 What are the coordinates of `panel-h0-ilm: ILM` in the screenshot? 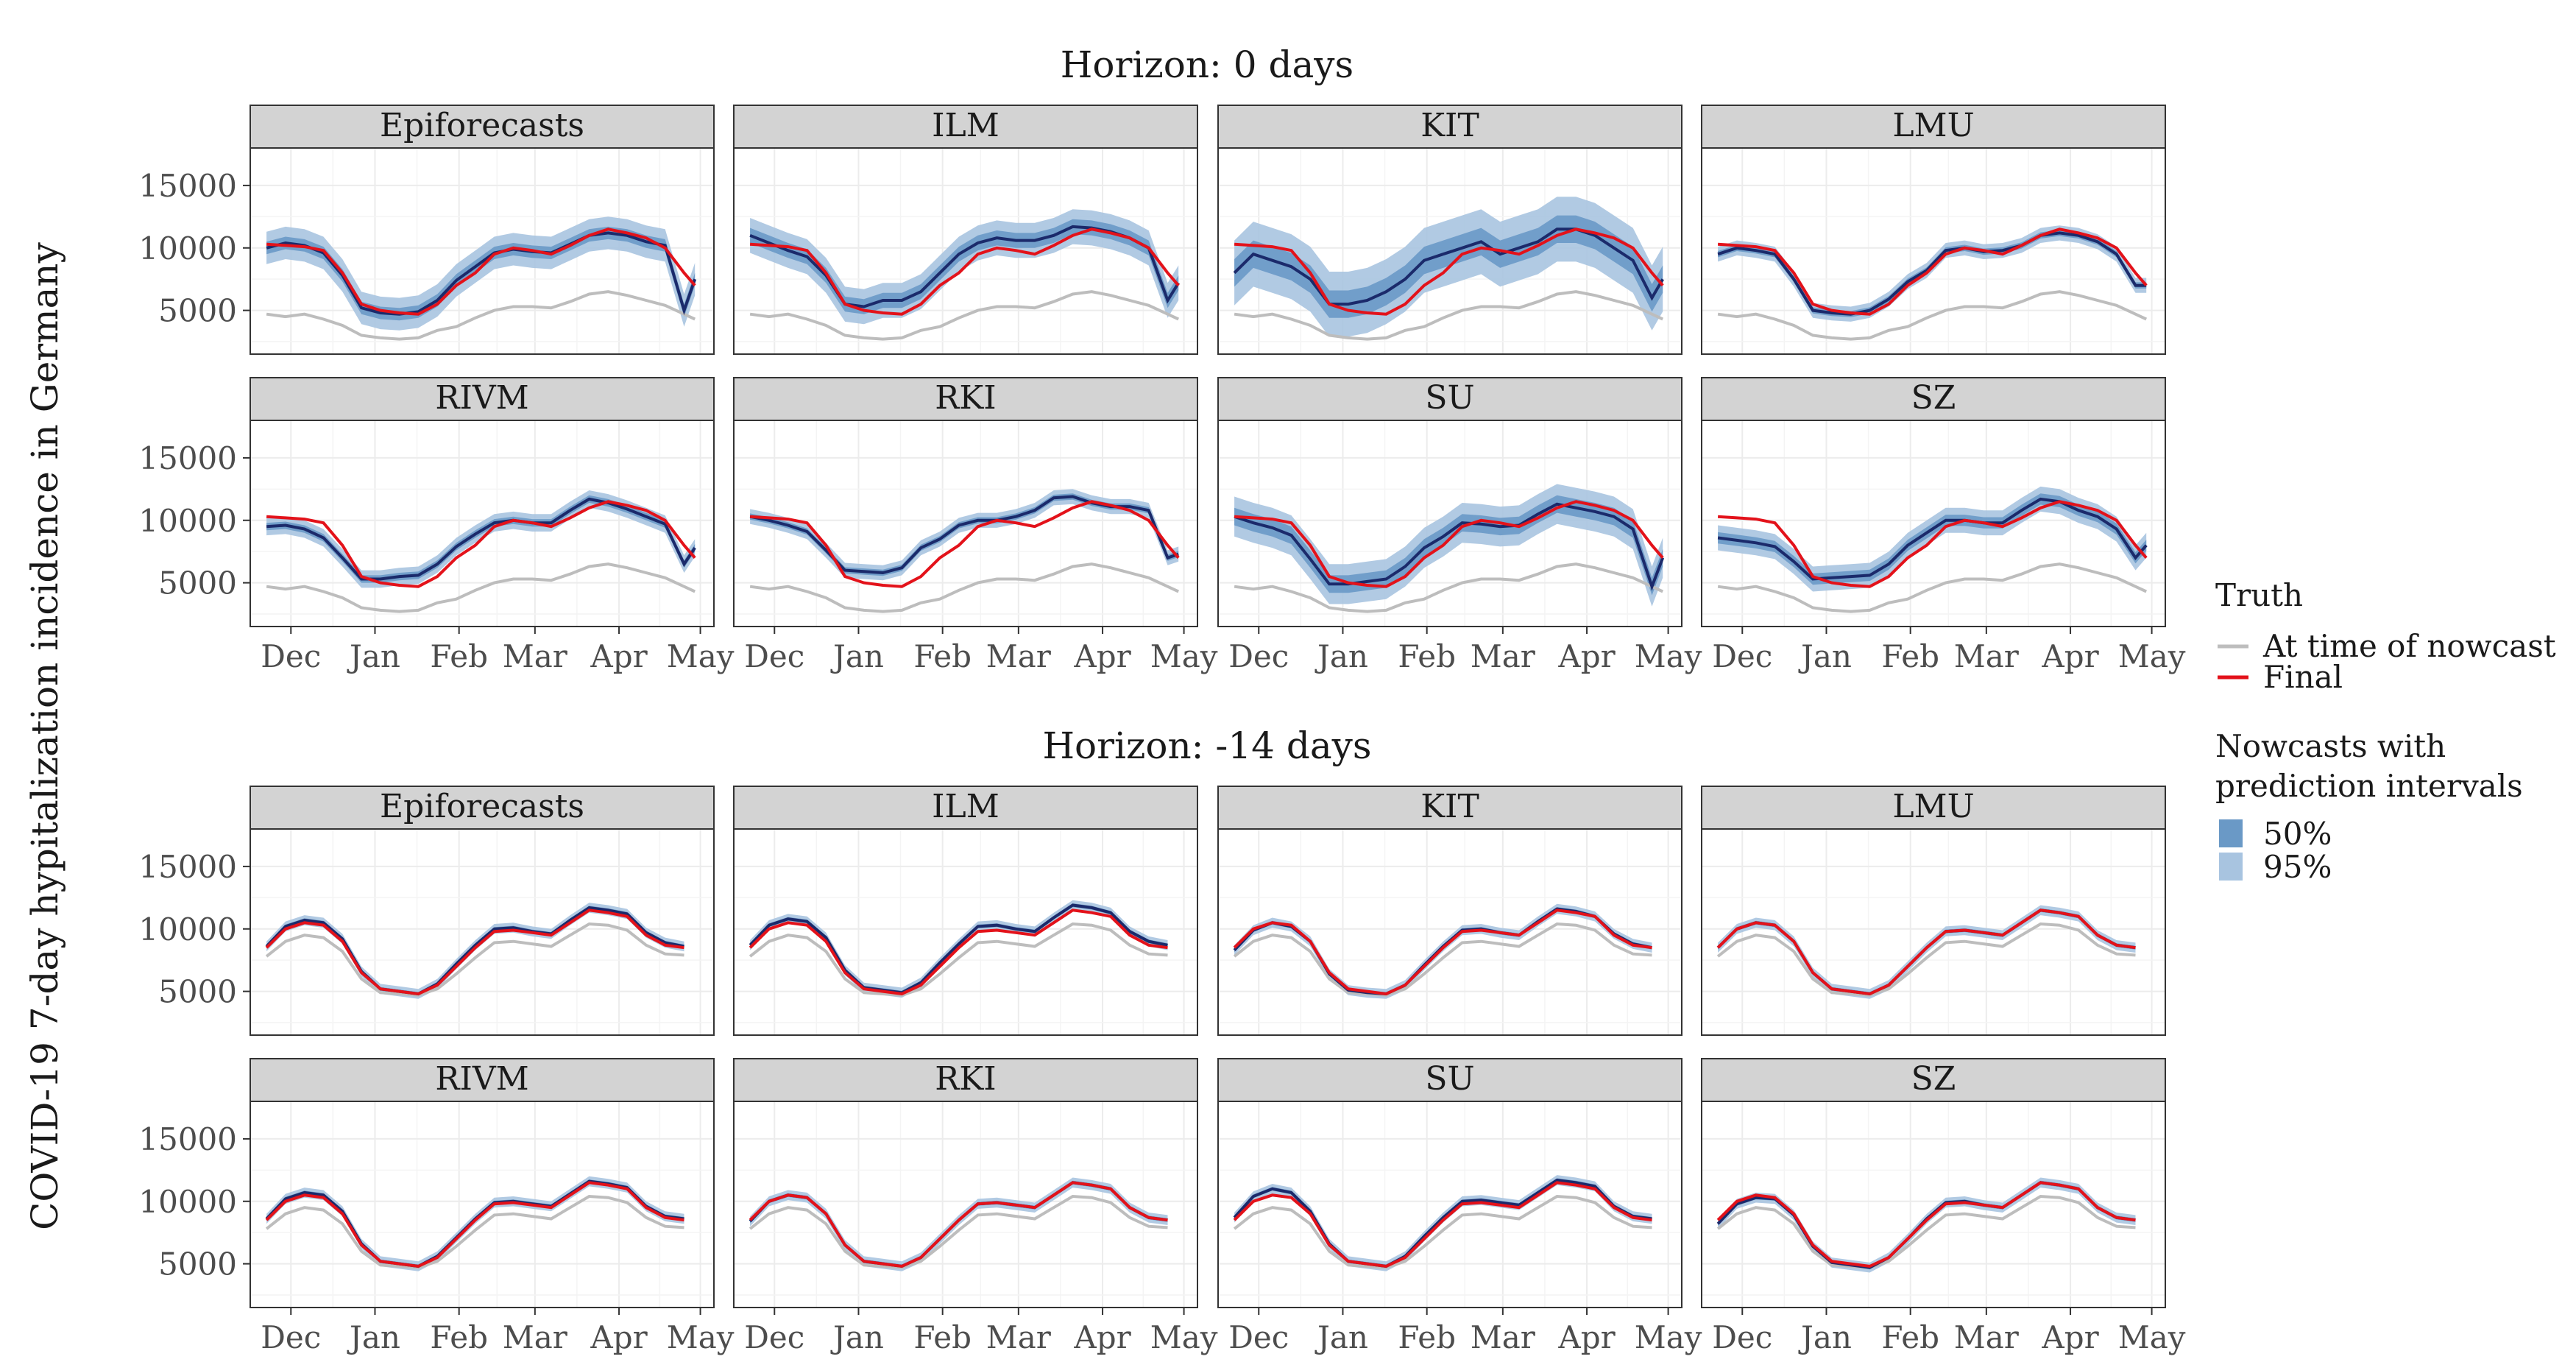 It's located at (965, 230).